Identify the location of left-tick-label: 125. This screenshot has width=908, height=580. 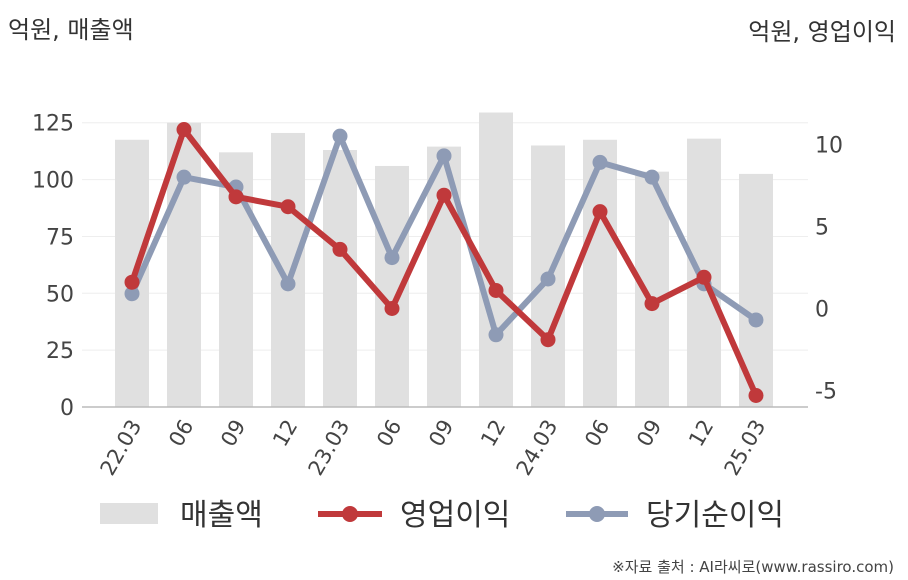
(53, 124).